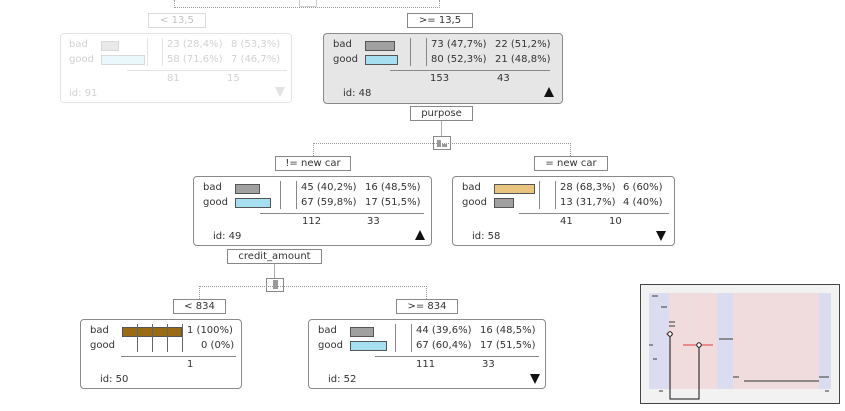 The image size is (845, 411). What do you see at coordinates (227, 236) in the screenshot?
I see `node-id: id: 49` at bounding box center [227, 236].